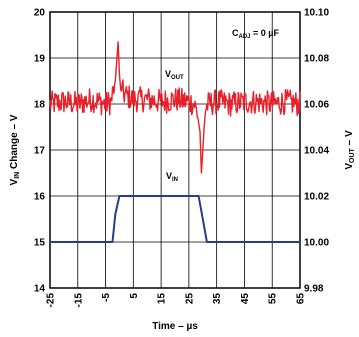 The height and width of the screenshot is (337, 359). Describe the element at coordinates (350, 150) in the screenshot. I see `y-axis-right-title: VOUT – V` at that location.